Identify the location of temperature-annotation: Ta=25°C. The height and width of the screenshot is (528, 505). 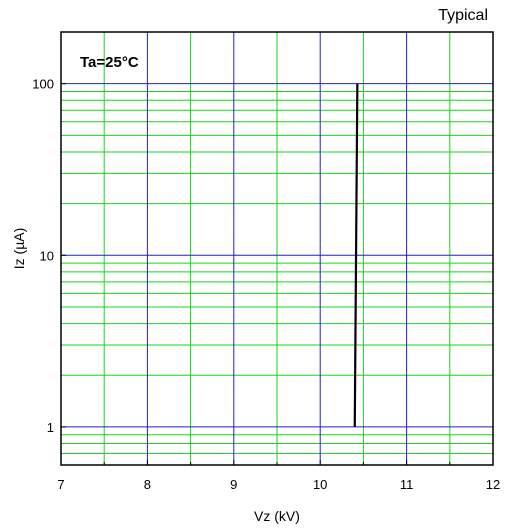
(109, 62).